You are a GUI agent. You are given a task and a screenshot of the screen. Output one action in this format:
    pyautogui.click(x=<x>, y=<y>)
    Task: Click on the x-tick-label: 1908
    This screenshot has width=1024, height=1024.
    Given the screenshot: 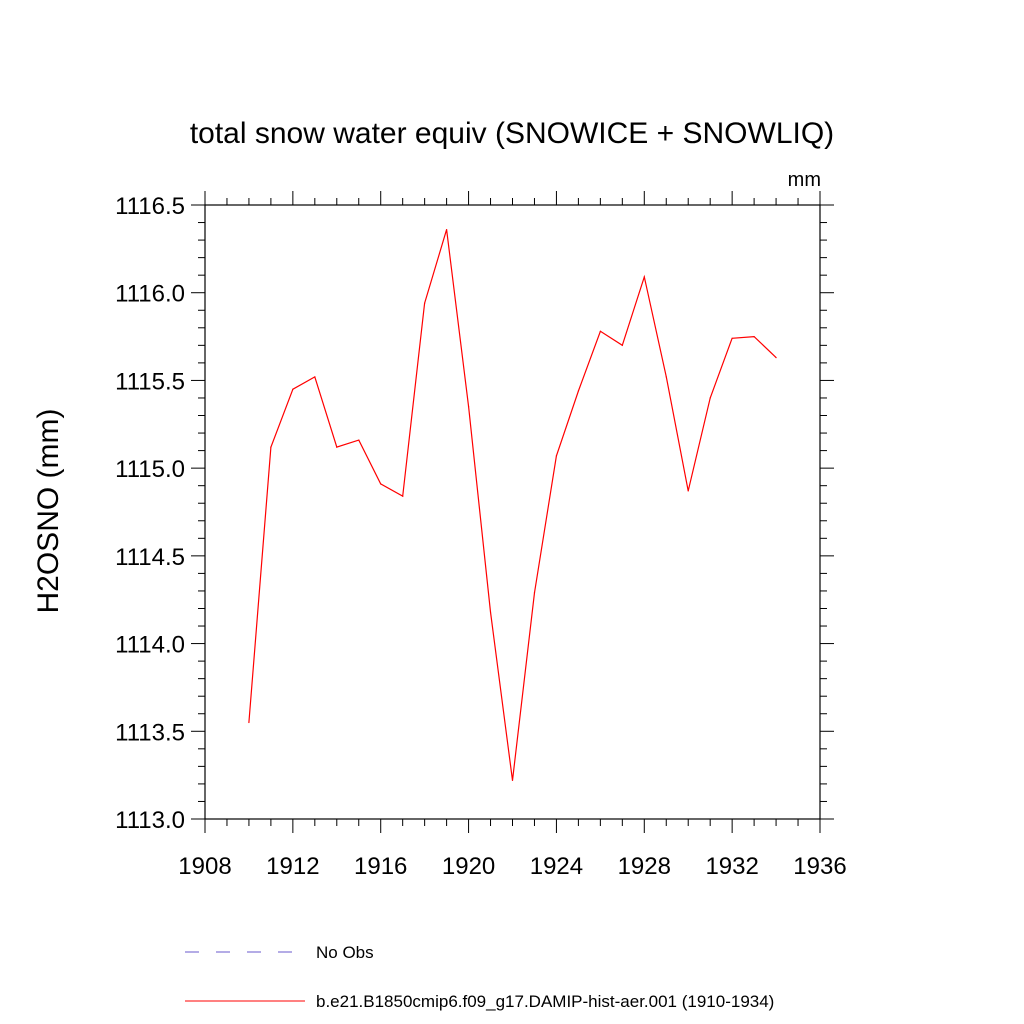 What is the action you would take?
    pyautogui.click(x=204, y=866)
    